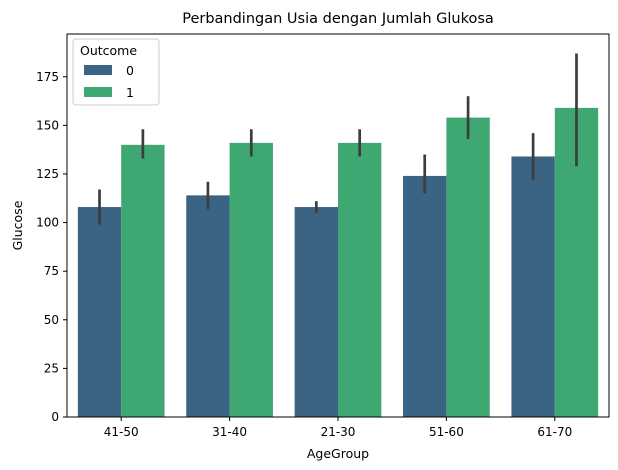 The width and height of the screenshot is (618, 470). What do you see at coordinates (51, 271) in the screenshot?
I see `y-tick-label: 75` at bounding box center [51, 271].